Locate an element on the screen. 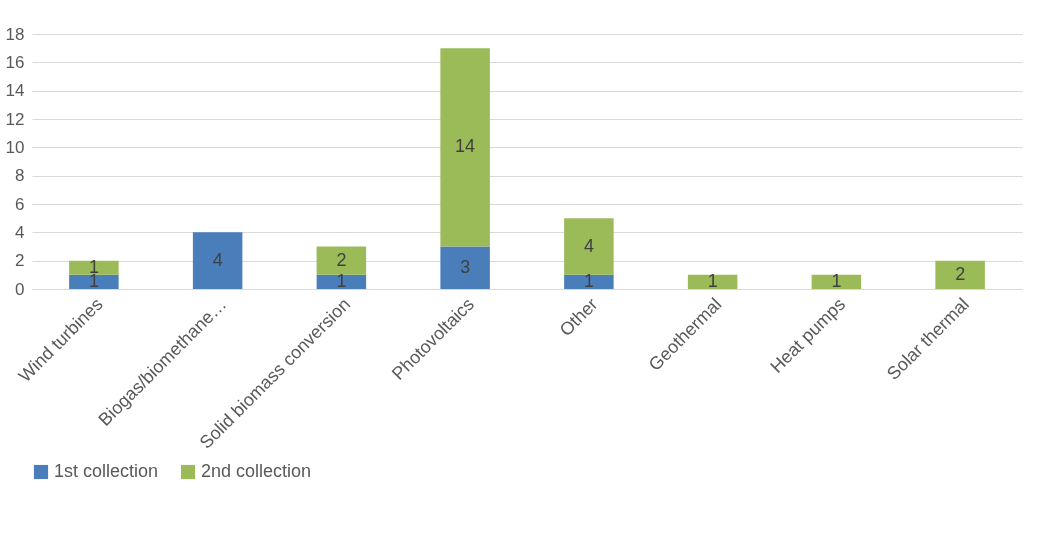 This screenshot has width=1057, height=538. y-tick-label: 8 is located at coordinates (20, 176).